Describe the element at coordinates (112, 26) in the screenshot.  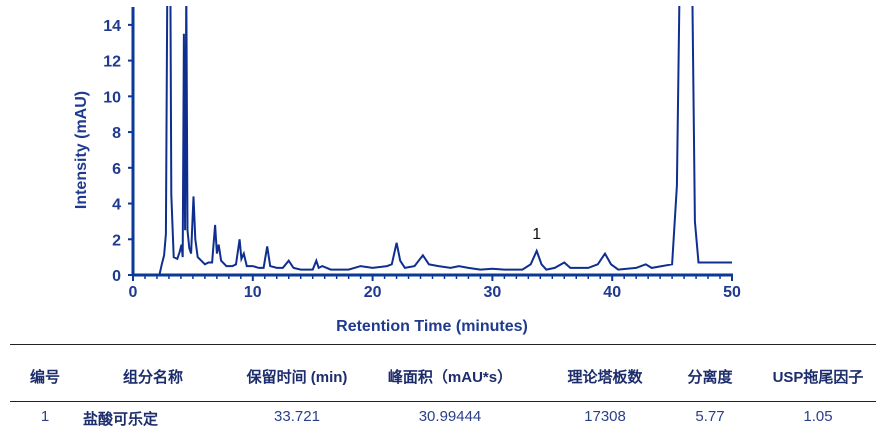
I see `y-tick-label: 14` at that location.